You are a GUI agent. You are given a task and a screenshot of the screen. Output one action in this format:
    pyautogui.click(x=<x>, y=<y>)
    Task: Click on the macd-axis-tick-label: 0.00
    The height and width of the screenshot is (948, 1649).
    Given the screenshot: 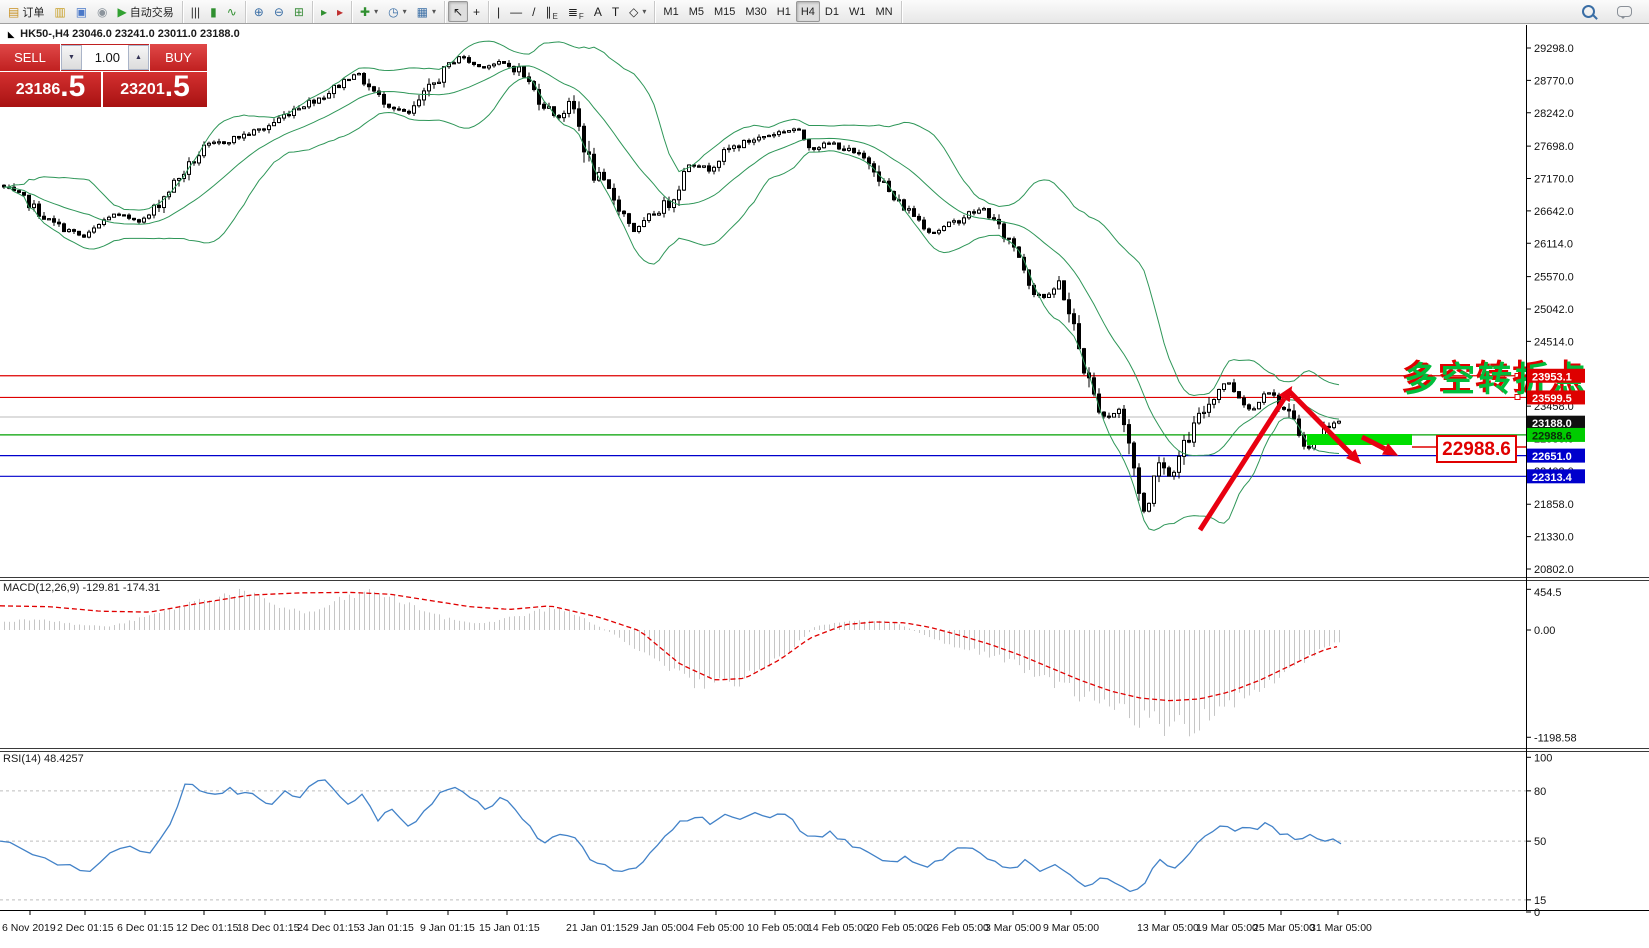 What is the action you would take?
    pyautogui.click(x=1544, y=631)
    